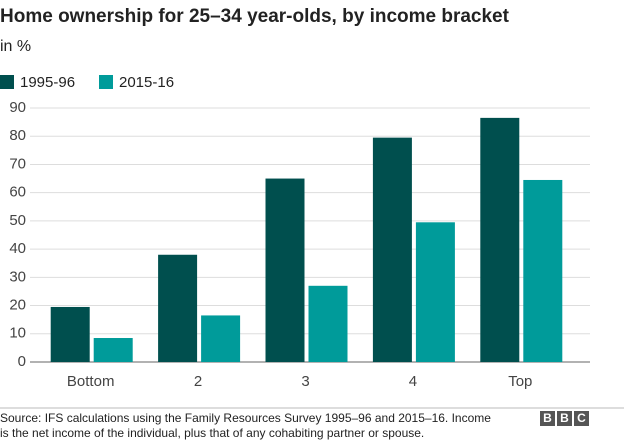 Image resolution: width=624 pixels, height=444 pixels. I want to click on y-tick-label: 90, so click(17, 107).